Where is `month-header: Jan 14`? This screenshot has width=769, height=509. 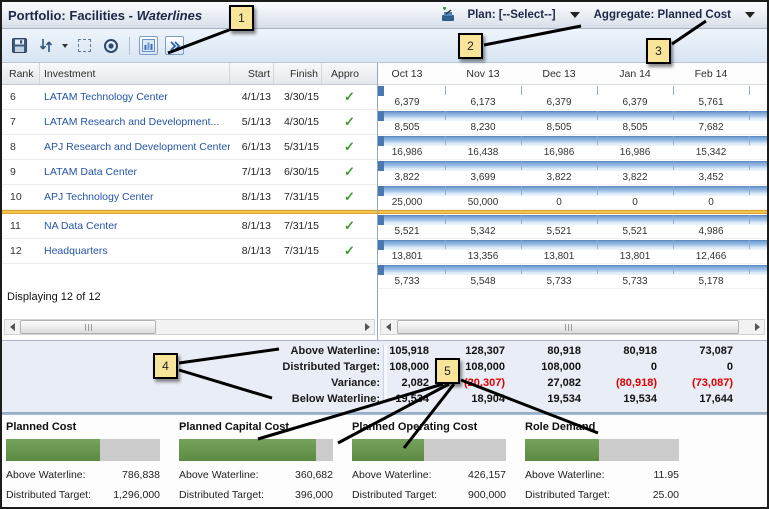 month-header: Jan 14 is located at coordinates (635, 74).